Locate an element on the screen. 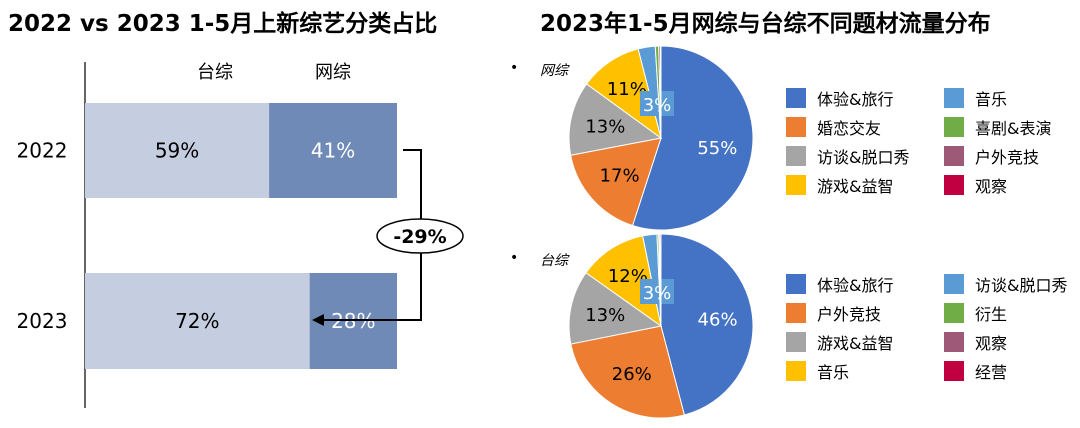 This screenshot has height=428, width=1080. pie1-label-3: 11% is located at coordinates (627, 89).